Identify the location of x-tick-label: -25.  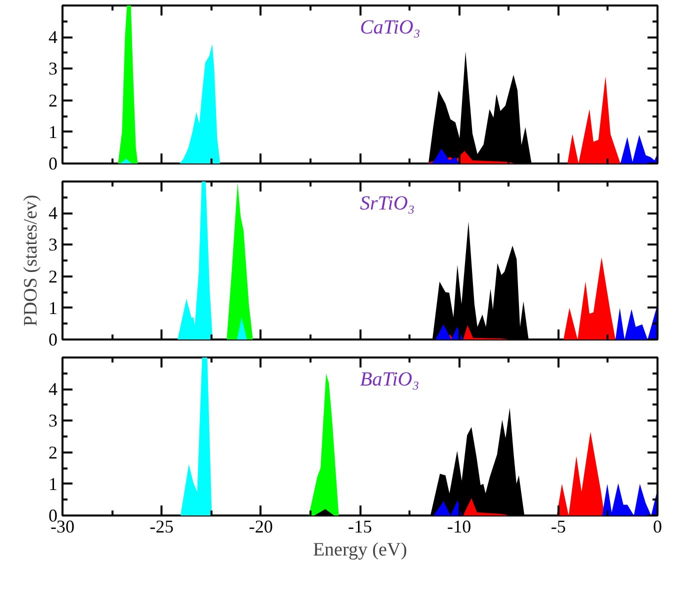
(162, 526).